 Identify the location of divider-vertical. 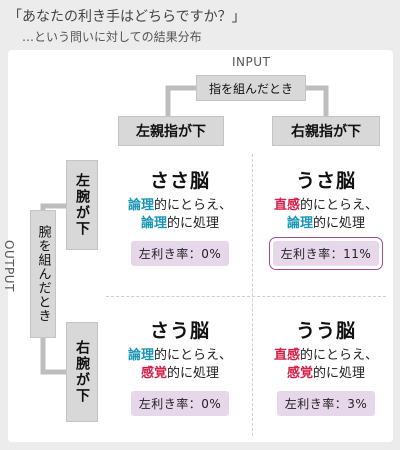
(252, 295).